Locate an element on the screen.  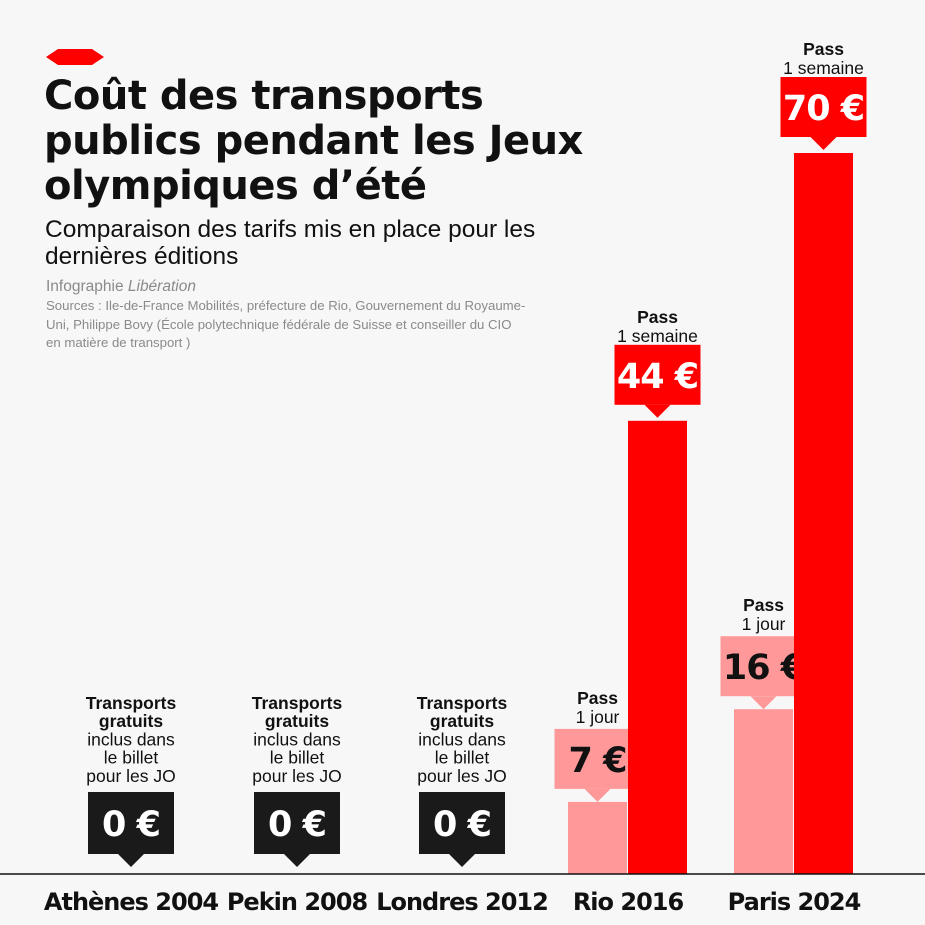
cat-4-day-pointer is located at coordinates (763, 703).